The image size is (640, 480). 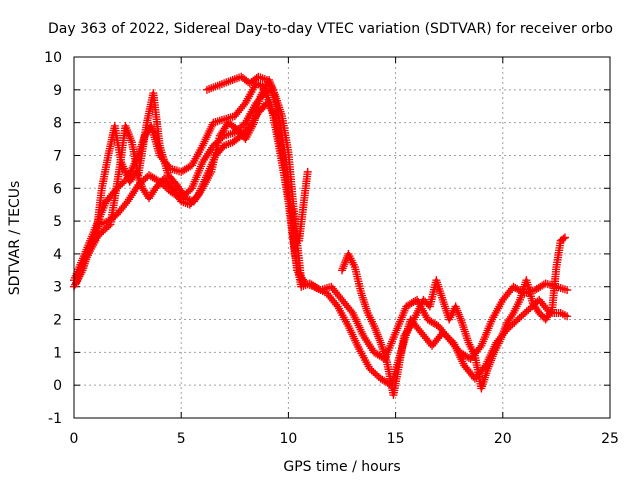 What do you see at coordinates (57, 91) in the screenshot?
I see `y-tick-label: 9` at bounding box center [57, 91].